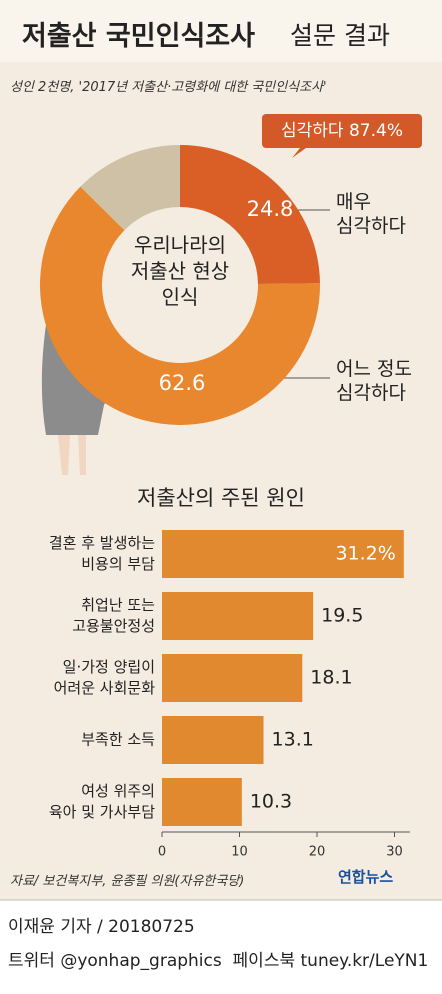 This screenshot has width=442, height=994. Describe the element at coordinates (182, 383) in the screenshot. I see `data-label: 62.6` at that location.